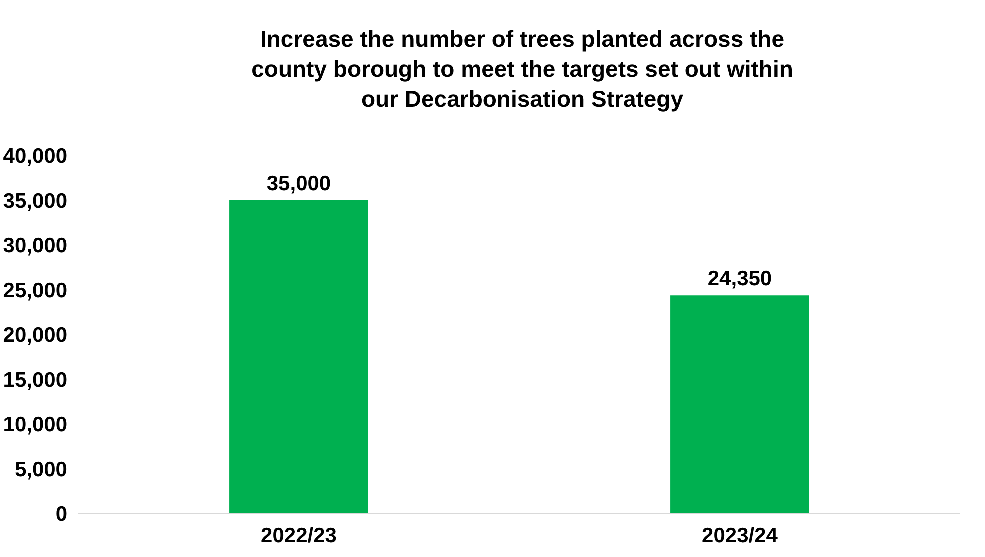 This screenshot has width=985, height=557. What do you see at coordinates (35, 201) in the screenshot?
I see `y-tick-label: 35,000` at bounding box center [35, 201].